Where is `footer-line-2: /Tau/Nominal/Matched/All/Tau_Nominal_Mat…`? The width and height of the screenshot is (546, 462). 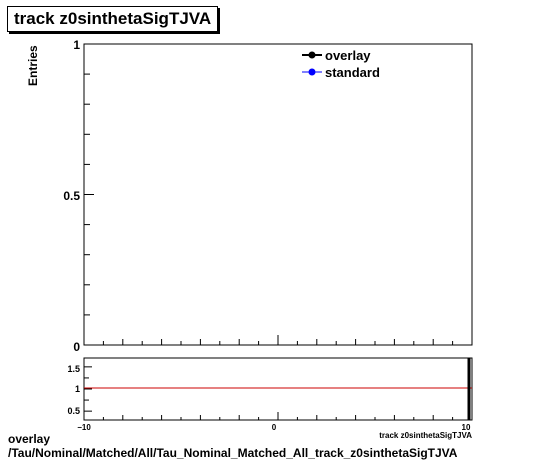 footer-line-2: /Tau/Nominal/Matched/All/Tau_Nominal_Mat… is located at coordinates (233, 453).